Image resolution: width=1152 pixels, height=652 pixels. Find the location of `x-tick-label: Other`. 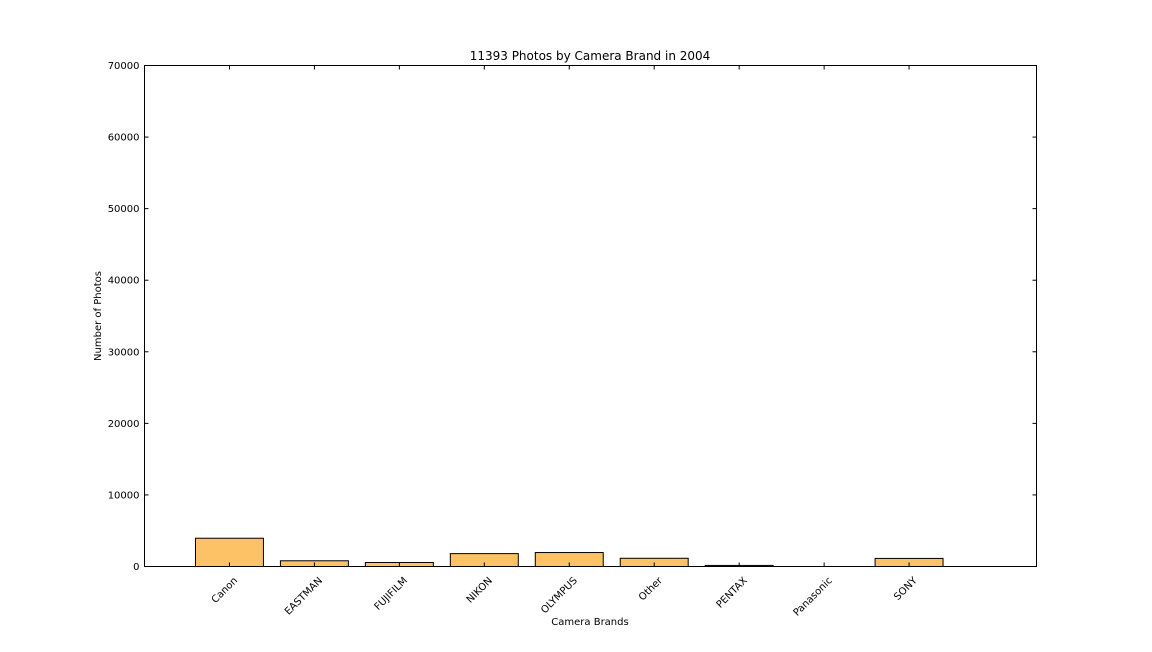

x-tick-label: Other is located at coordinates (651, 589).